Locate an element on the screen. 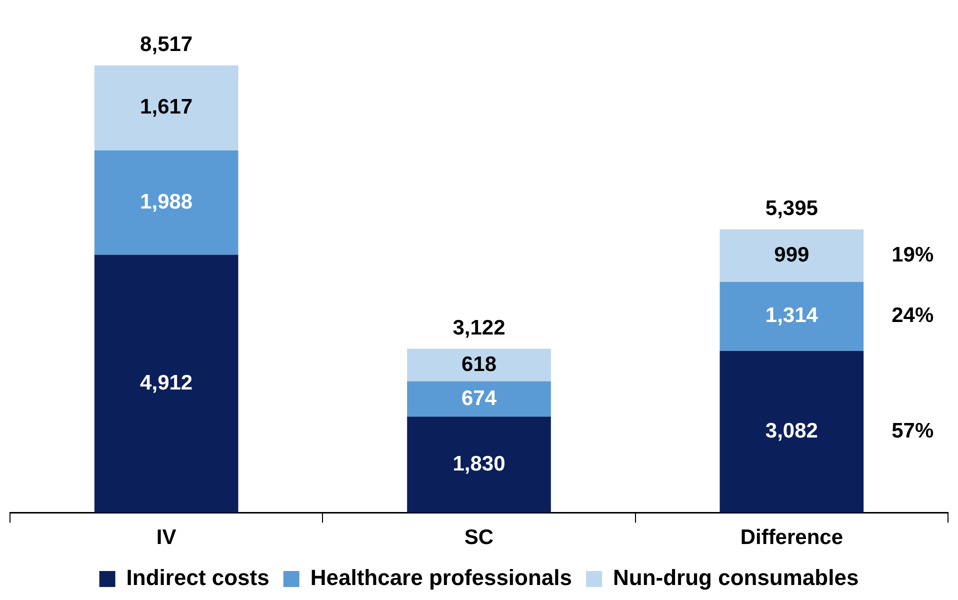 This screenshot has height=600, width=958. annotation: 57% is located at coordinates (913, 431).